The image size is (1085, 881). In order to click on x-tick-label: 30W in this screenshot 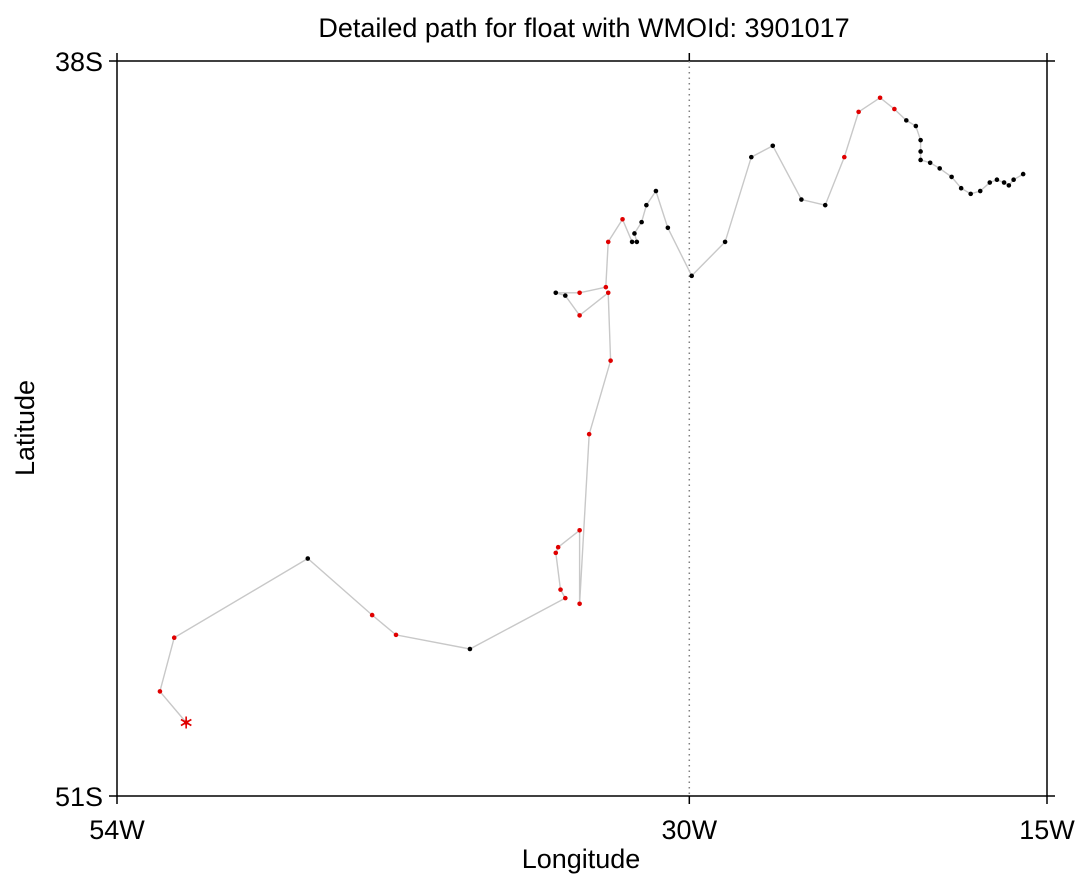, I will do `click(690, 830)`.